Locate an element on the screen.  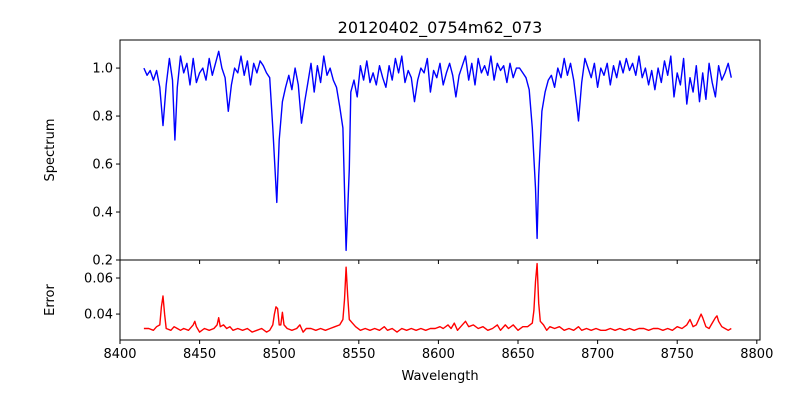
x-tick-label: 8650 is located at coordinates (517, 354).